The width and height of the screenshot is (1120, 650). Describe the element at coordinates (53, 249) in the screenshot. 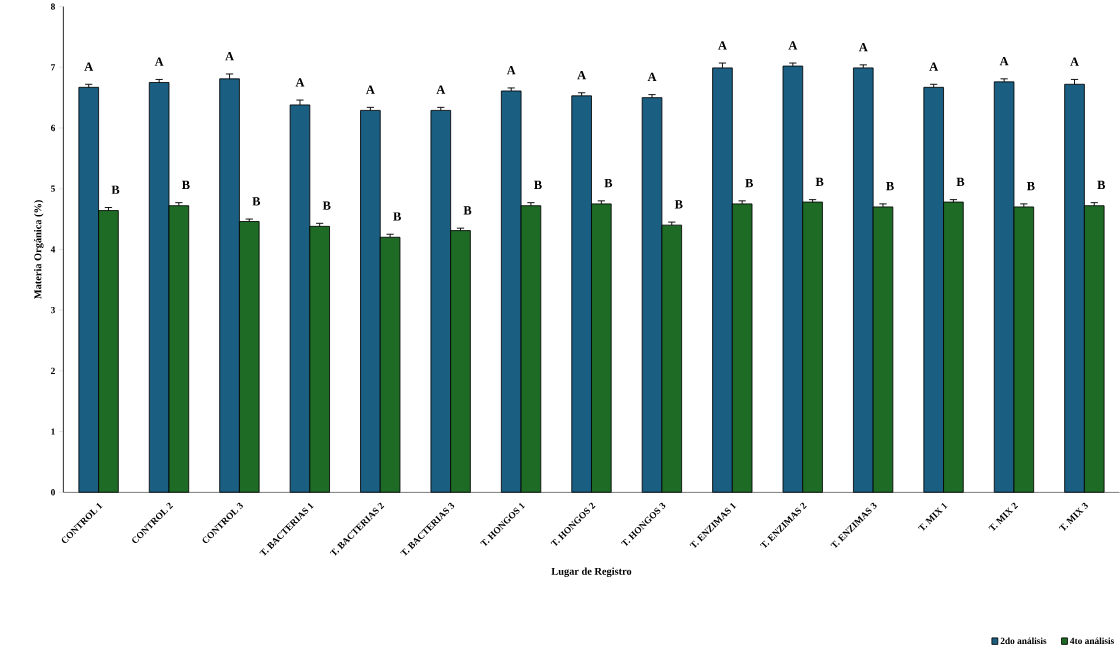

I see `y-tick-label: 4` at that location.